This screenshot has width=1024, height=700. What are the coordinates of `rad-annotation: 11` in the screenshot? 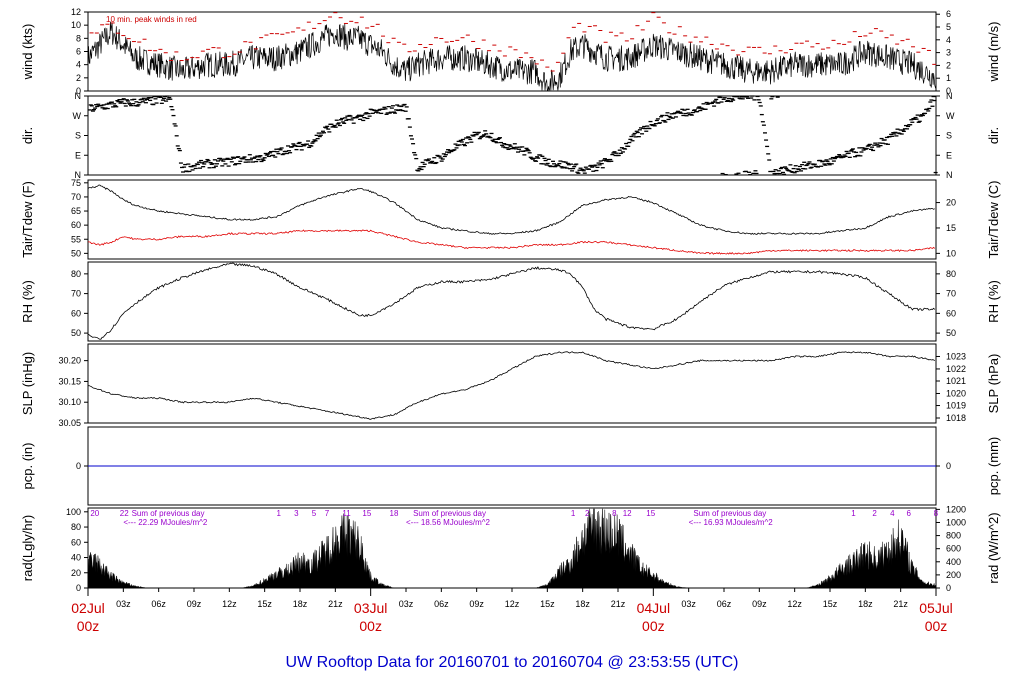 It's located at (346, 513).